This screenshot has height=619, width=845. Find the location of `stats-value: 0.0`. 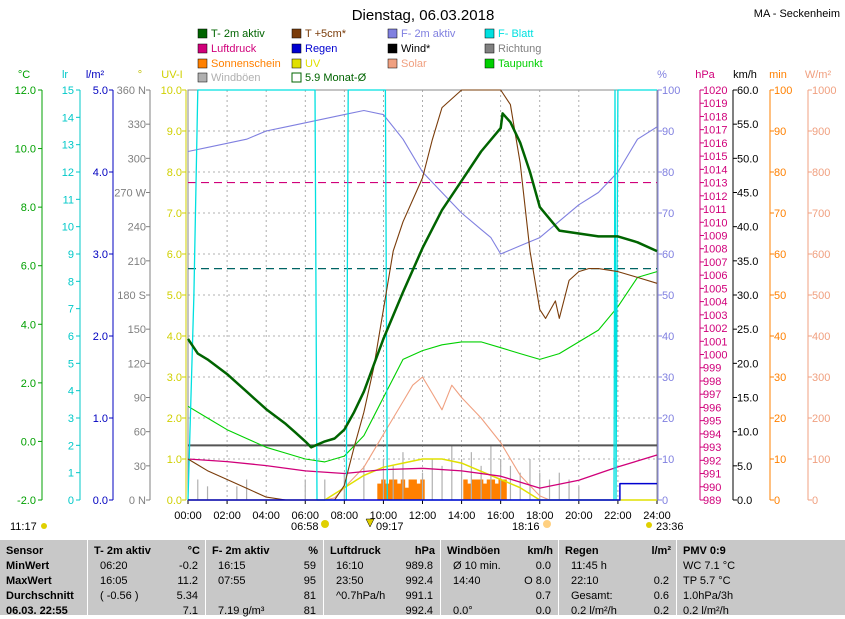

stats-value: 0.0 is located at coordinates (543, 611).